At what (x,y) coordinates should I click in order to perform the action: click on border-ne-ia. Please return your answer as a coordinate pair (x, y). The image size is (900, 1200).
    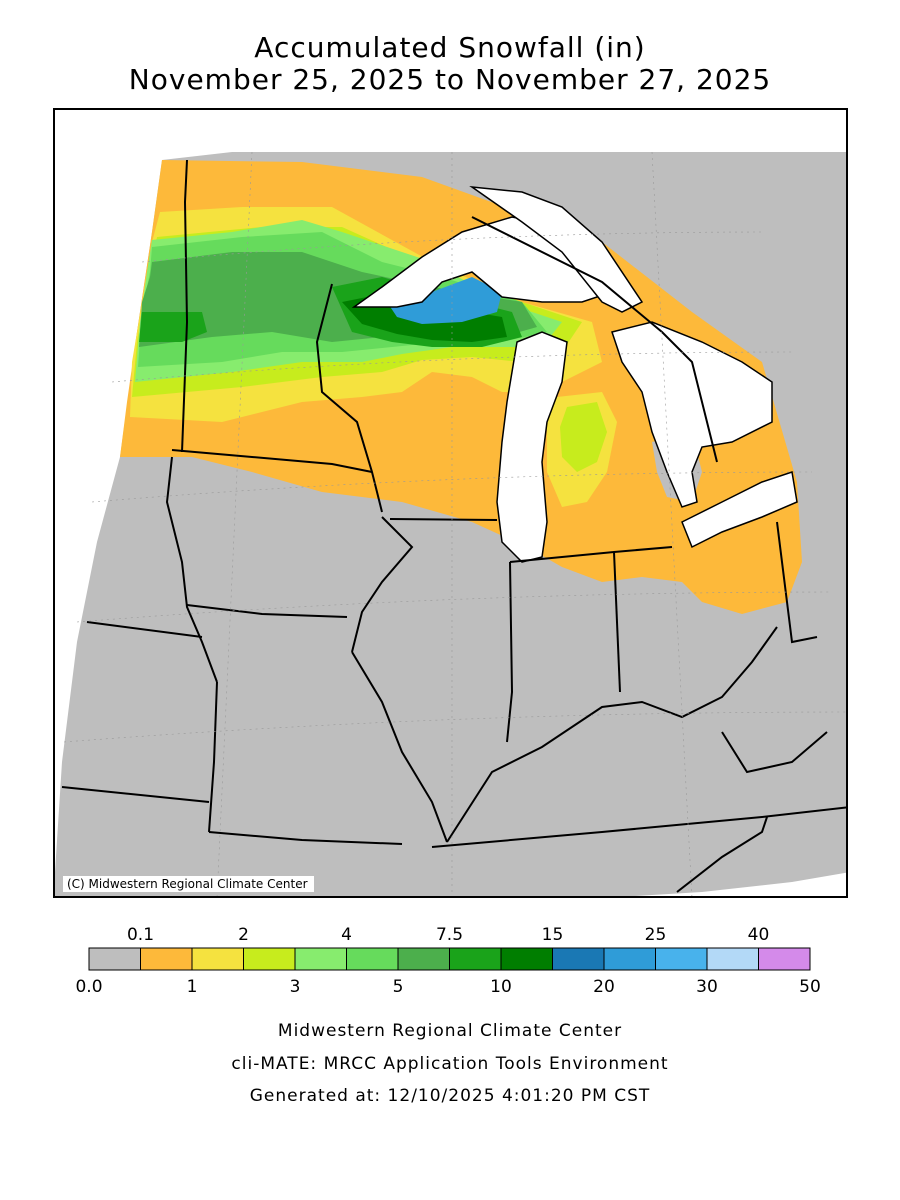
    Looking at the image, I should click on (191, 569).